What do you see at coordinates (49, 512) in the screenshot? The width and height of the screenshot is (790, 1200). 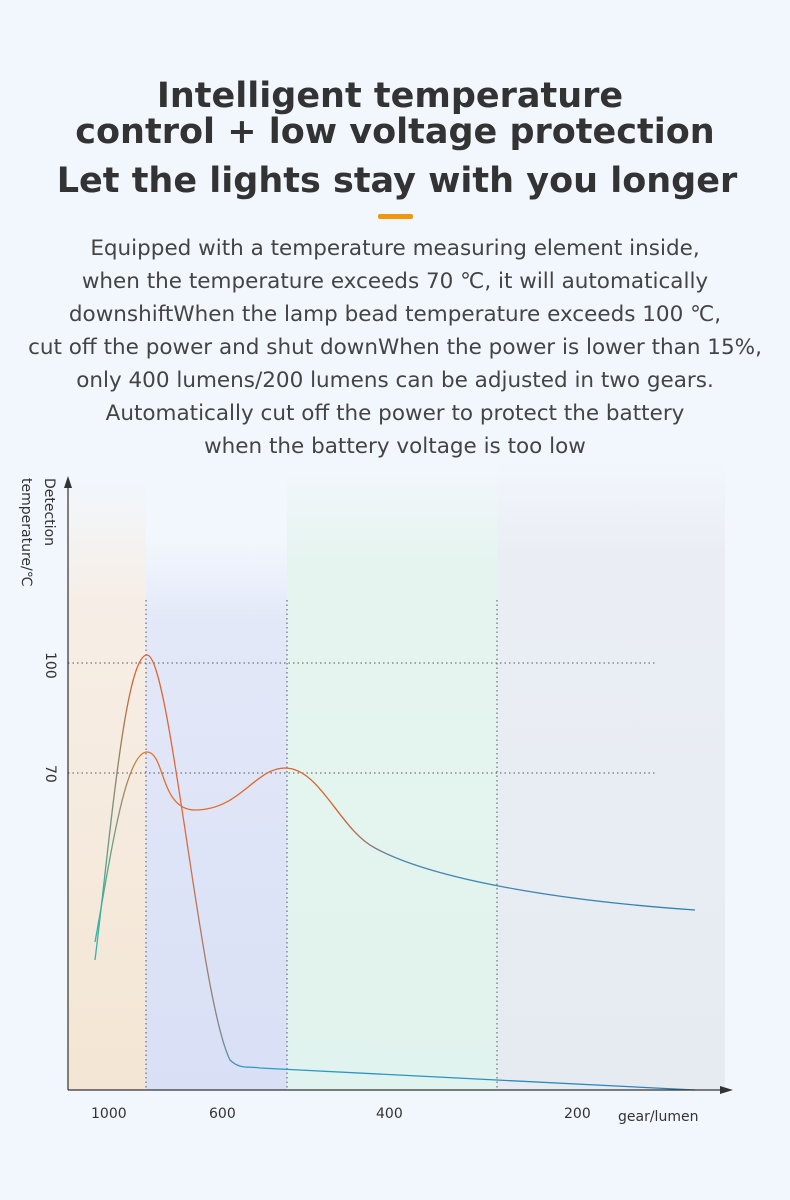 I see `y-axis-label: Detection` at bounding box center [49, 512].